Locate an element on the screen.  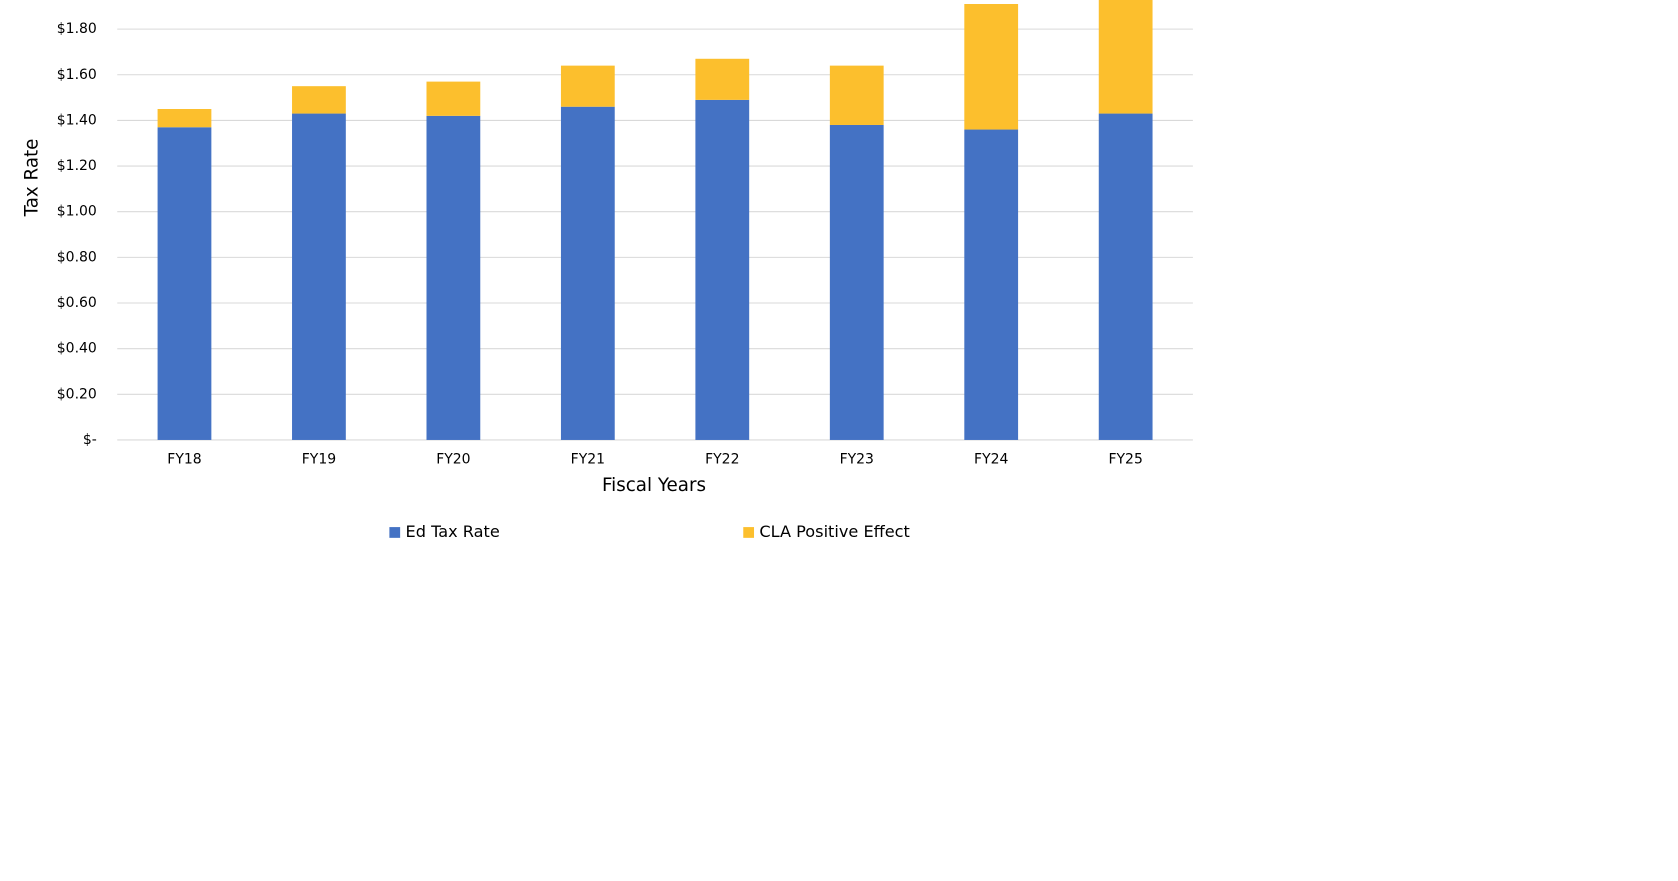
x-tick-label: FY23 is located at coordinates (857, 459).